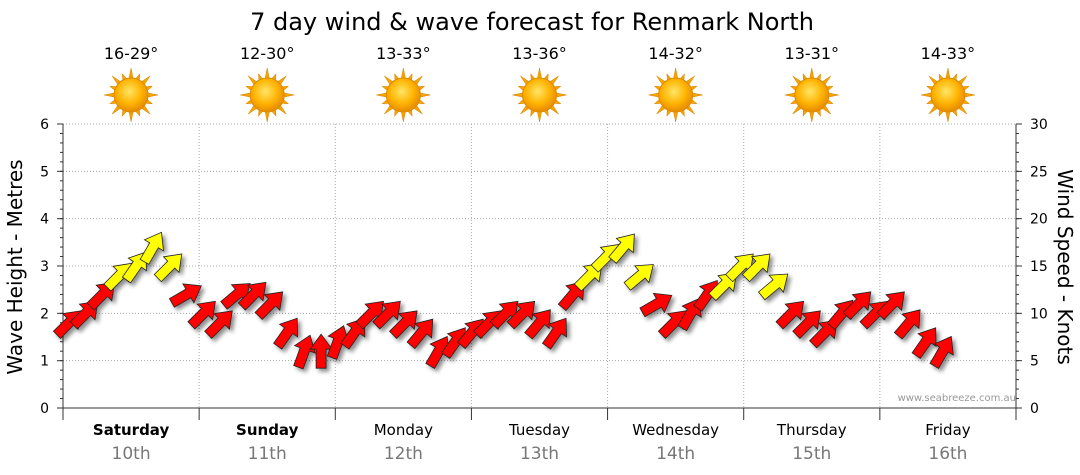  What do you see at coordinates (811, 454) in the screenshot?
I see `day-date-label: 15th` at bounding box center [811, 454].